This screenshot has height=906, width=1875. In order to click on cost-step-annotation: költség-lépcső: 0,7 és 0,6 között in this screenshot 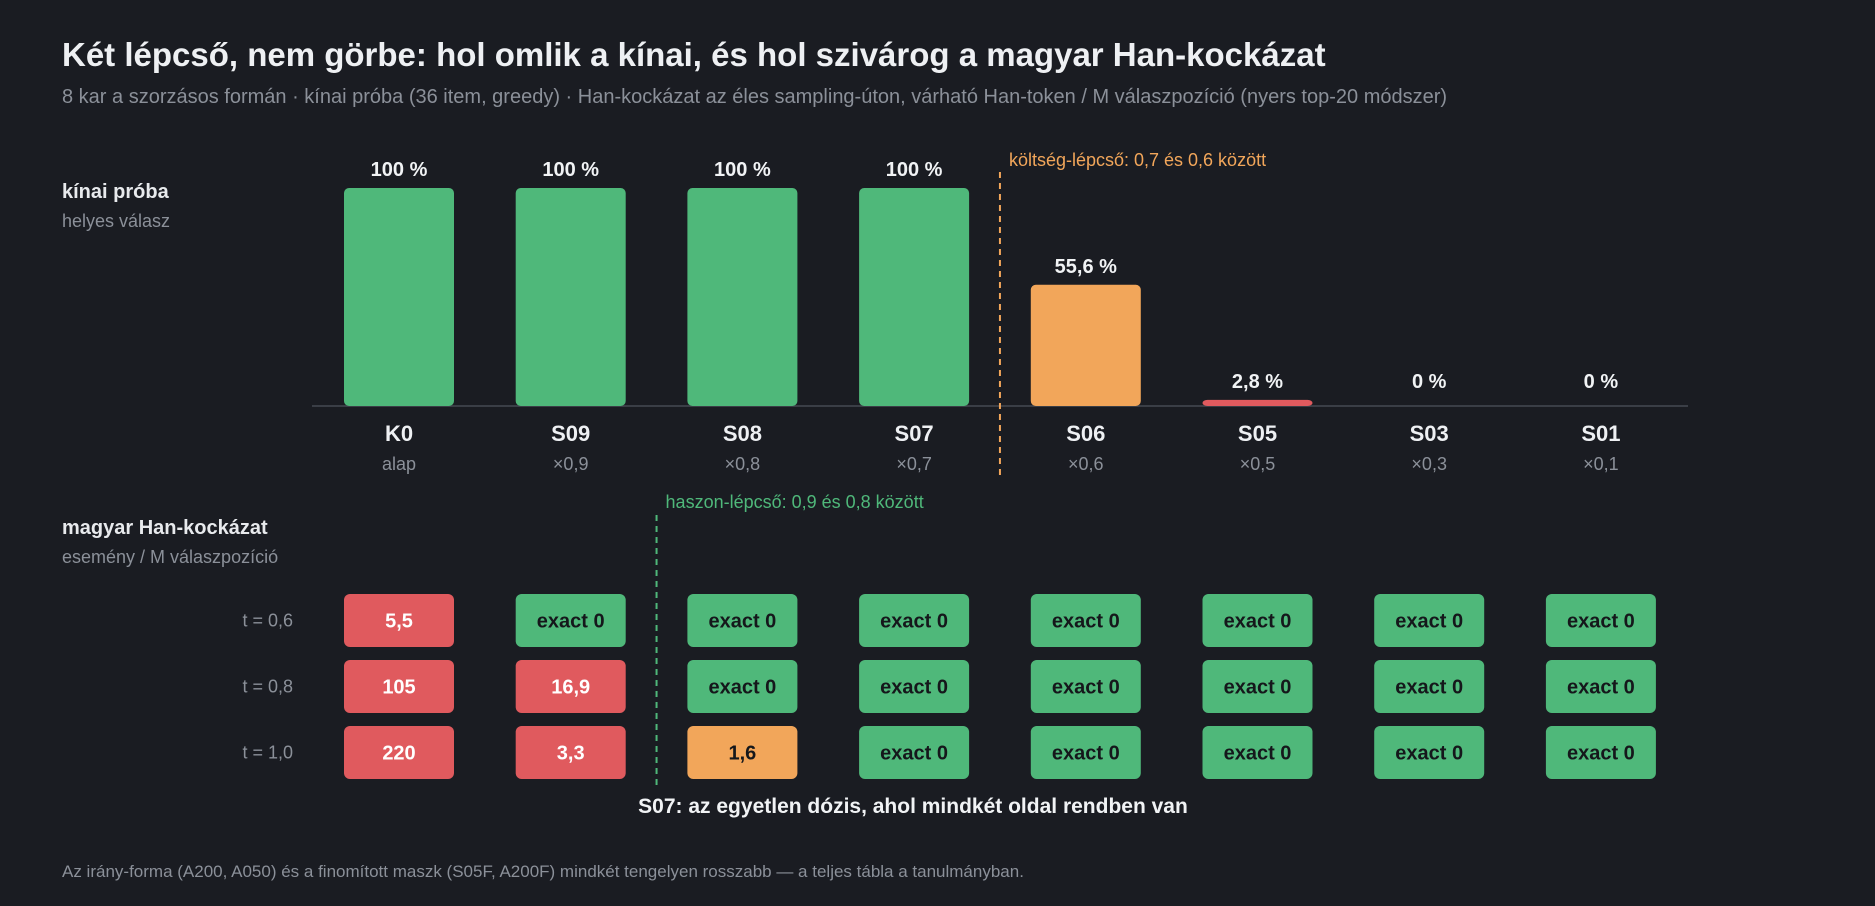, I will do `click(1137, 160)`.